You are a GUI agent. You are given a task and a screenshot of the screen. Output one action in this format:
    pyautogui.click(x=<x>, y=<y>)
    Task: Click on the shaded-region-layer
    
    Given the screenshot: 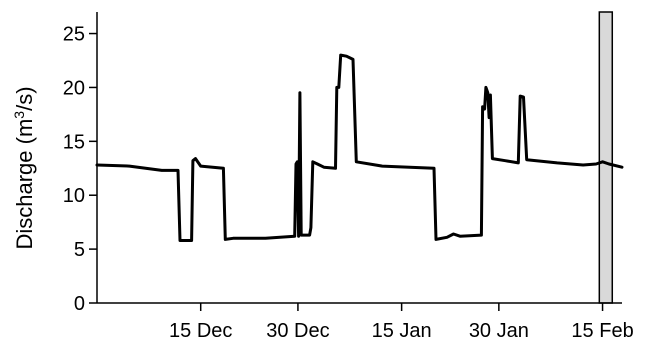 What is the action you would take?
    pyautogui.click(x=606, y=157)
    